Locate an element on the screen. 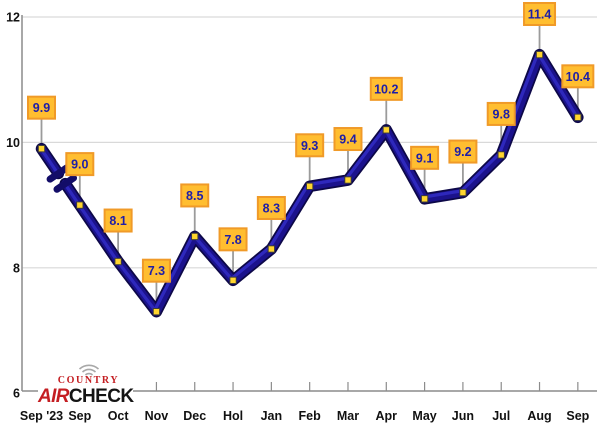 The height and width of the screenshot is (428, 600). data-label: 8.3 is located at coordinates (271, 208).